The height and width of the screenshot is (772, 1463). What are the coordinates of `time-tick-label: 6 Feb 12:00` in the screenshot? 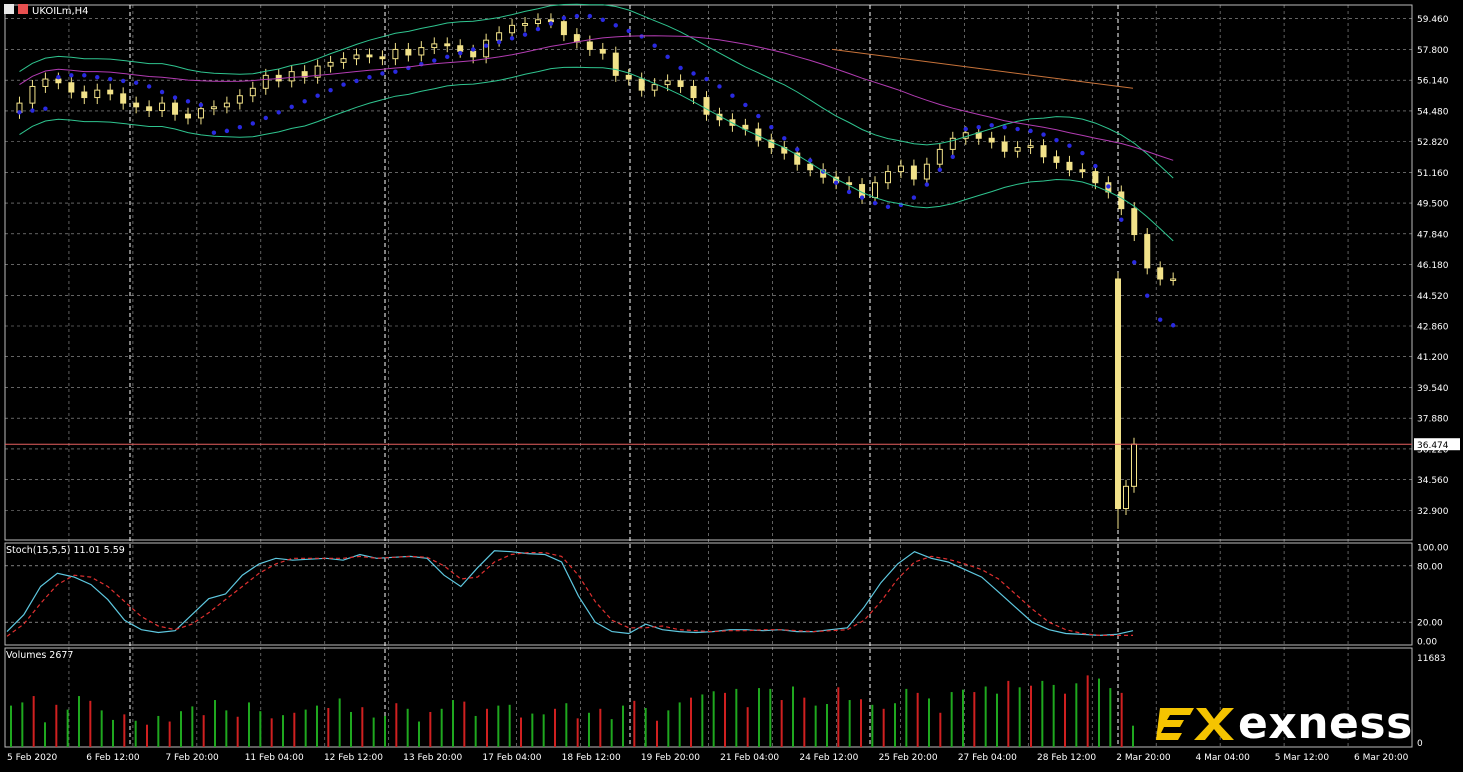 It's located at (113, 758).